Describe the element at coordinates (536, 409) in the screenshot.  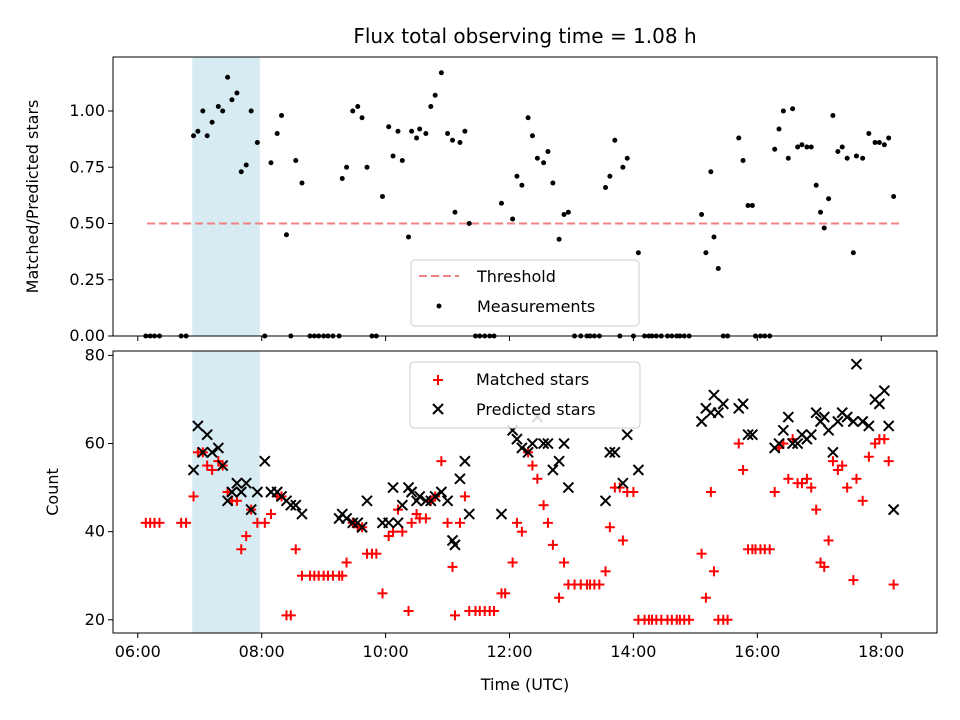
I see `legend-predicted-label: Predicted stars` at that location.